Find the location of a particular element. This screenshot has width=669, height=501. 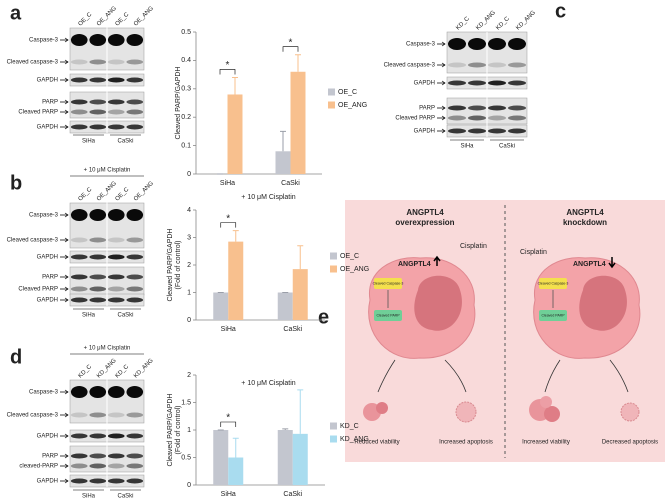

legend-label: OE_ANG is located at coordinates (354, 269).